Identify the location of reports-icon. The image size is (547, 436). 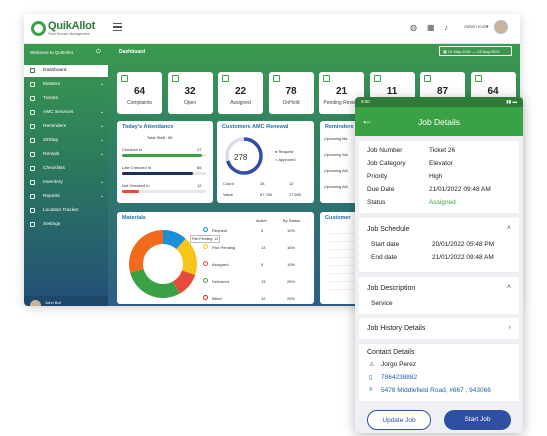
(32, 196).